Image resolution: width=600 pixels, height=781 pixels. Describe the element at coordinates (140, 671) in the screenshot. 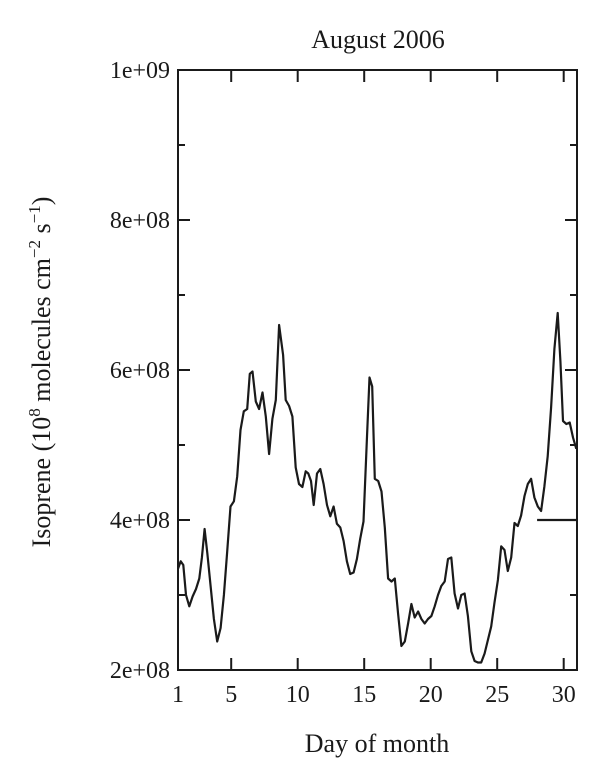

I see `y-tick-label: 2e+08` at that location.